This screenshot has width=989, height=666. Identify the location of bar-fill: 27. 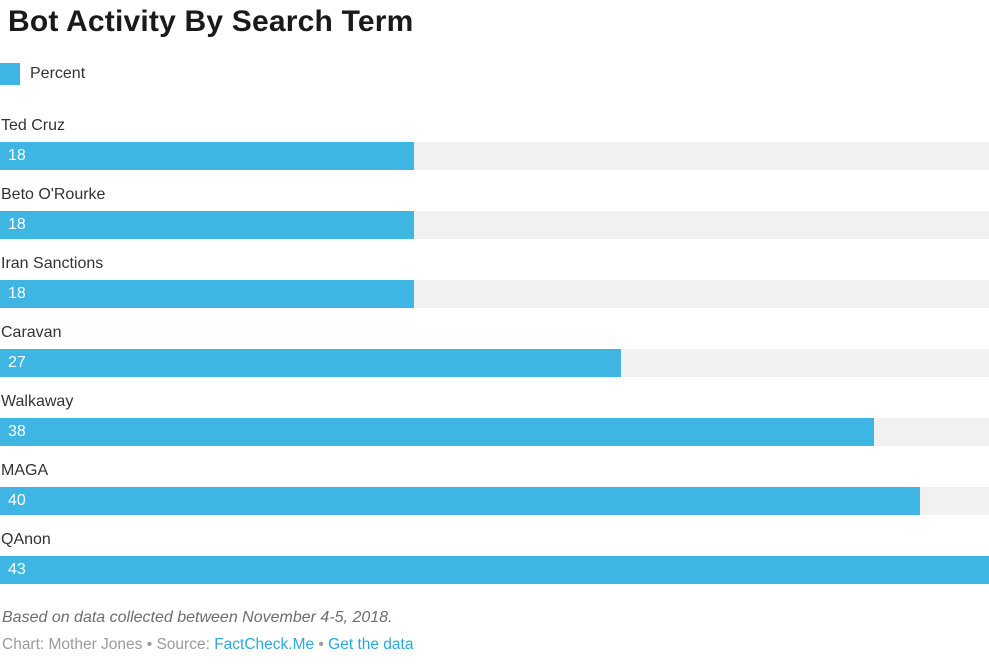
(310, 363).